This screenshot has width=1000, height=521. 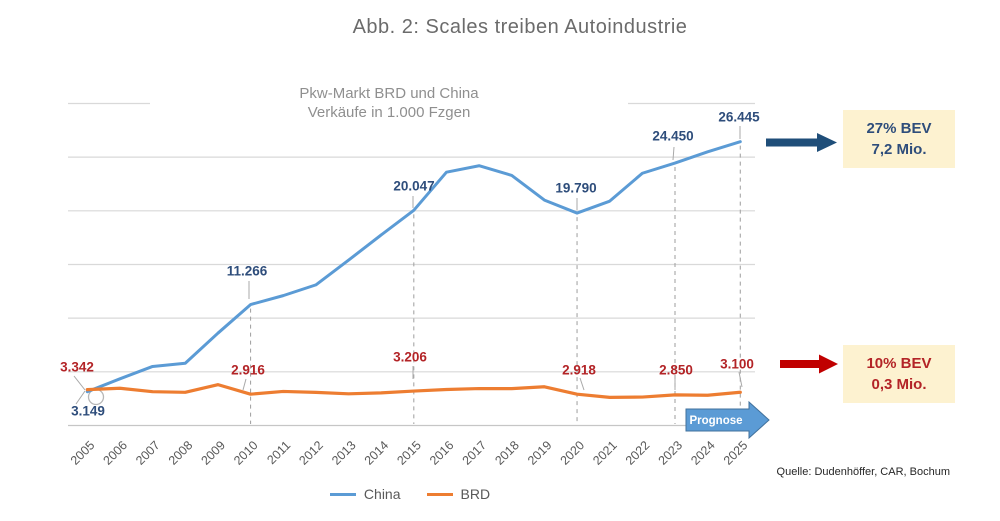 What do you see at coordinates (377, 453) in the screenshot?
I see `x-tick-2014: 2014` at bounding box center [377, 453].